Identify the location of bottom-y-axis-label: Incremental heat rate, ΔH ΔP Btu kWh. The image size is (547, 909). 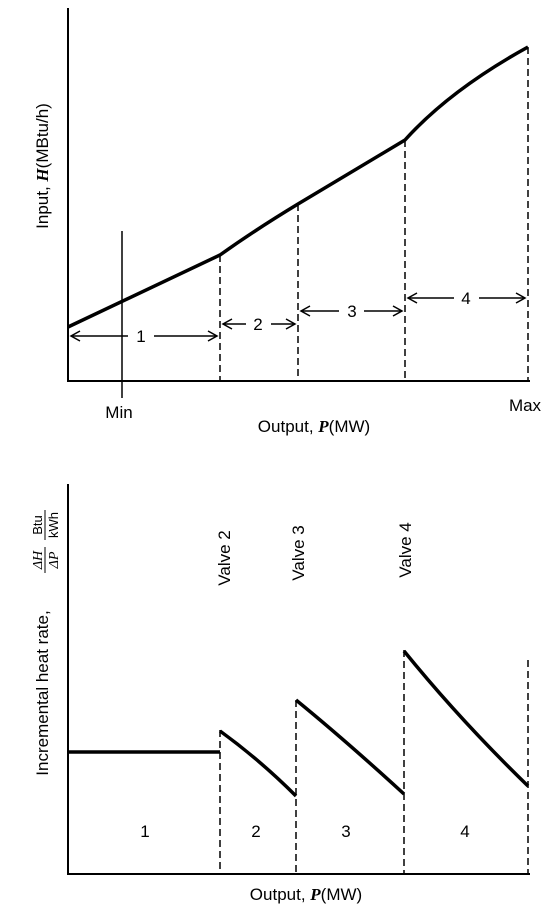
(46, 643).